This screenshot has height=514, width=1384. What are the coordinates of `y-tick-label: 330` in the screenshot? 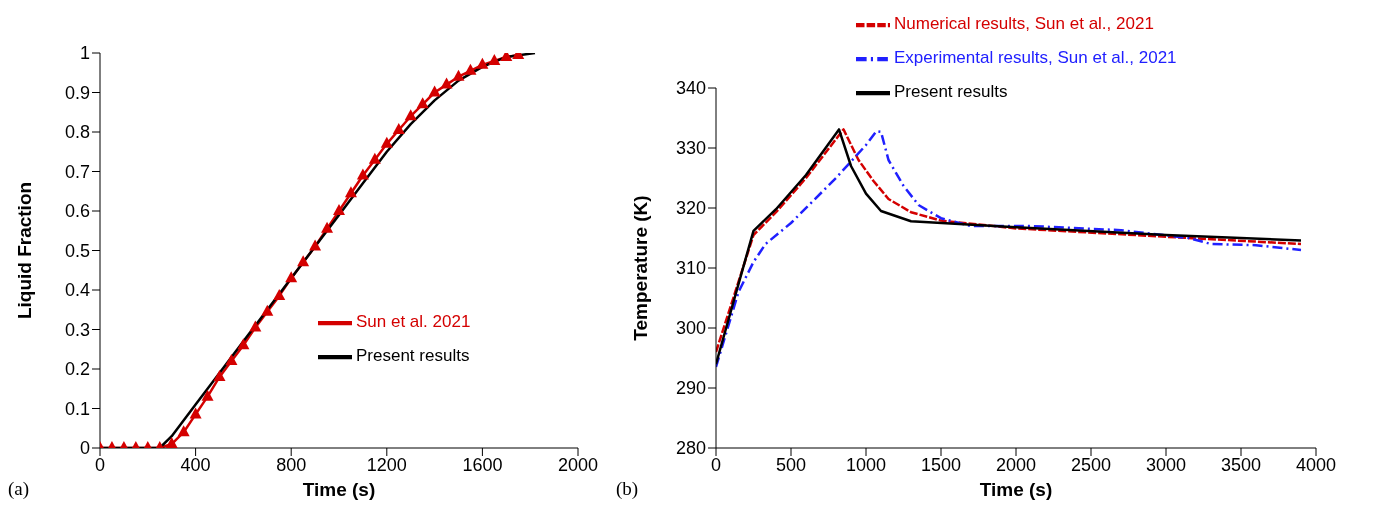 It's located at (690, 148).